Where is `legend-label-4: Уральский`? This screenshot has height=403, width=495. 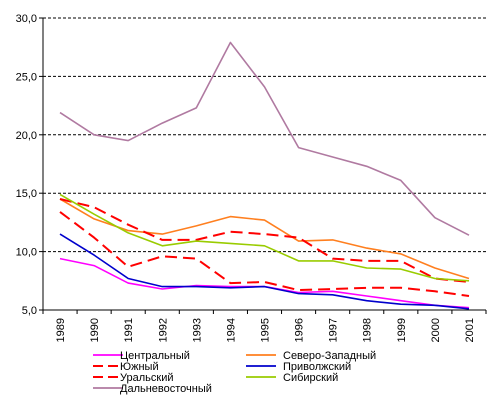
legend-label-4: Уральский is located at coordinates (146, 378).